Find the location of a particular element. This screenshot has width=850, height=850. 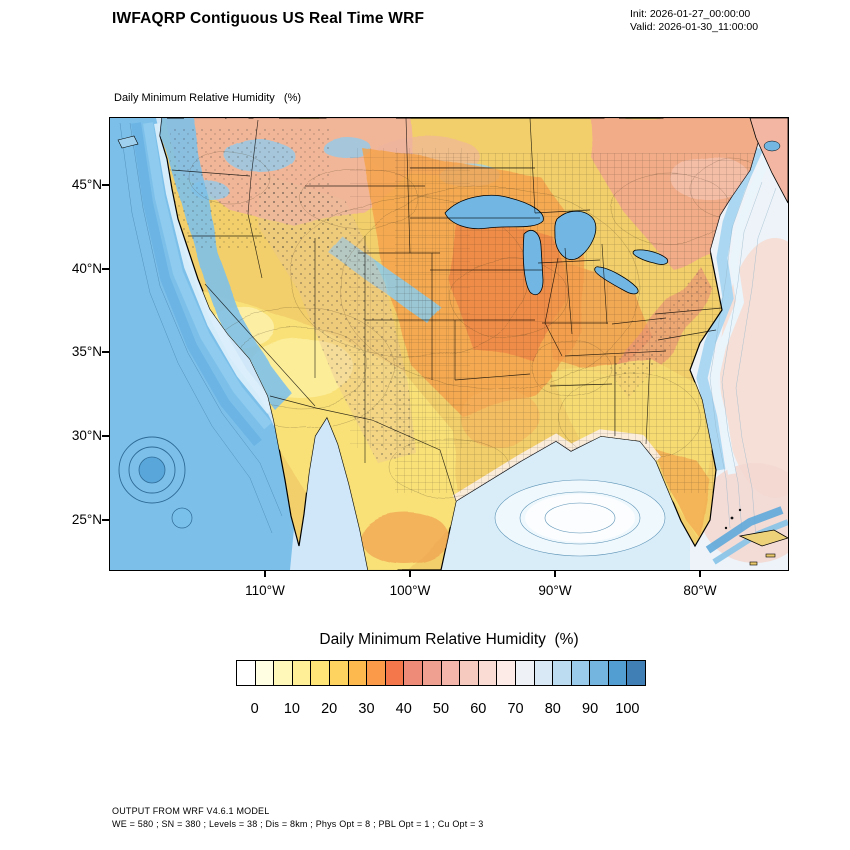

colorbar-title: Daily Minimum Relative Humidity (%) is located at coordinates (449, 639).